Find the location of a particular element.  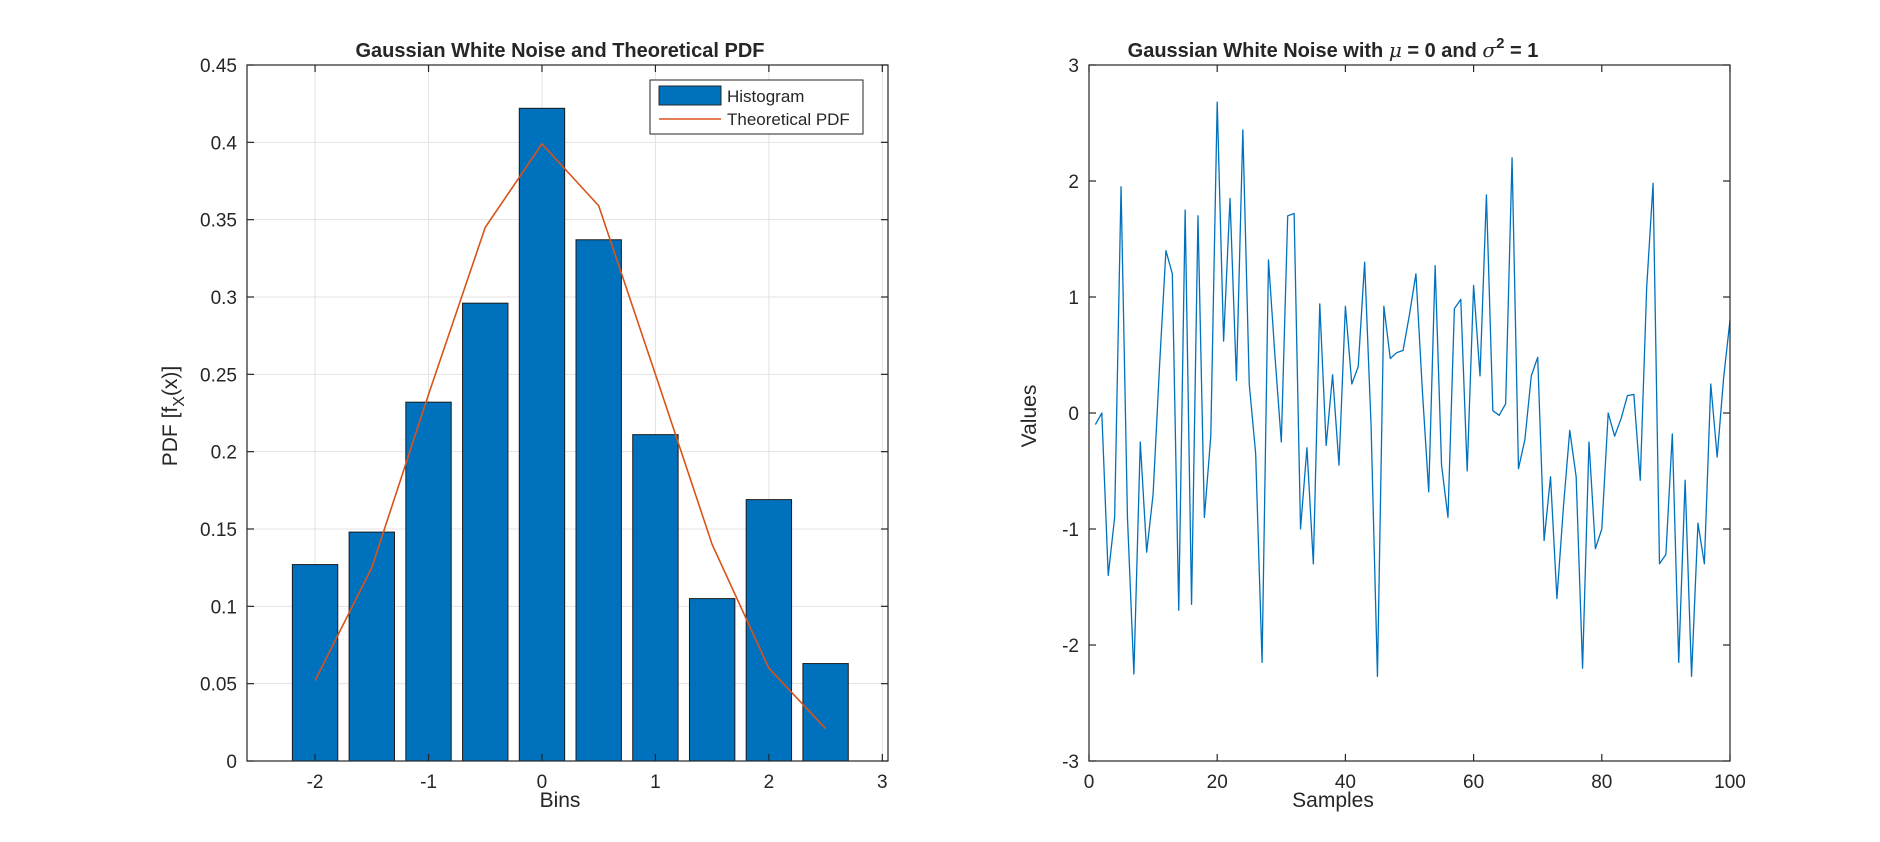

histogram-y-tick-label-6: 0.3 is located at coordinates (224, 298).